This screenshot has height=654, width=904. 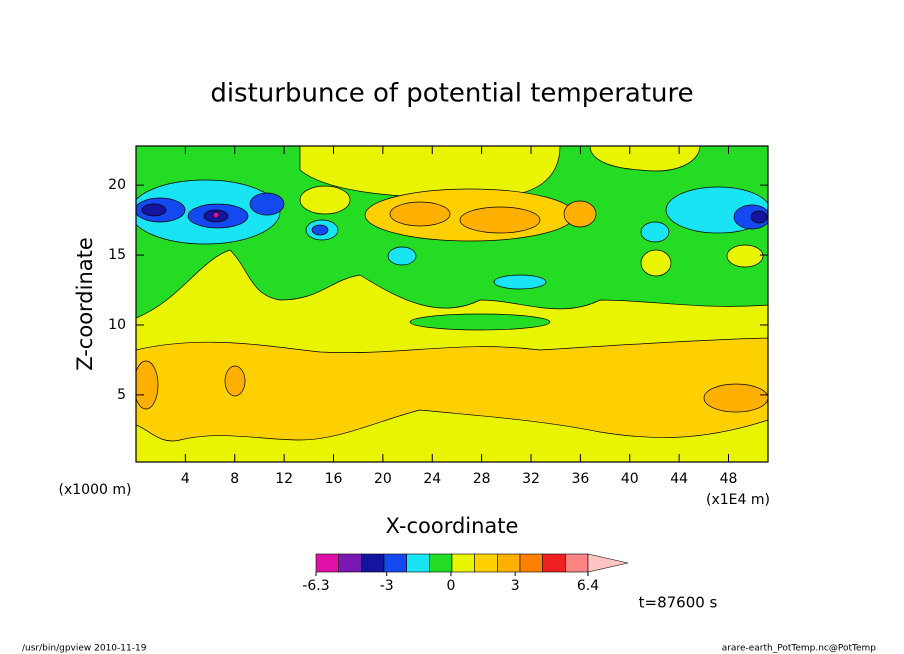 I want to click on footer-right: arare-earth_PotTemp.nc@PotTemp, so click(x=799, y=649).